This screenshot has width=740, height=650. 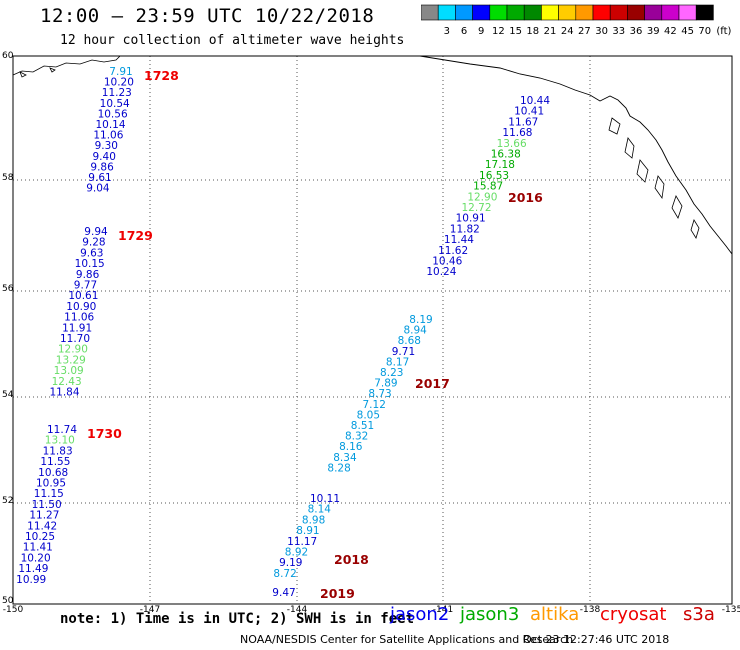 What do you see at coordinates (8, 289) in the screenshot?
I see `latitude-label: 56` at bounding box center [8, 289].